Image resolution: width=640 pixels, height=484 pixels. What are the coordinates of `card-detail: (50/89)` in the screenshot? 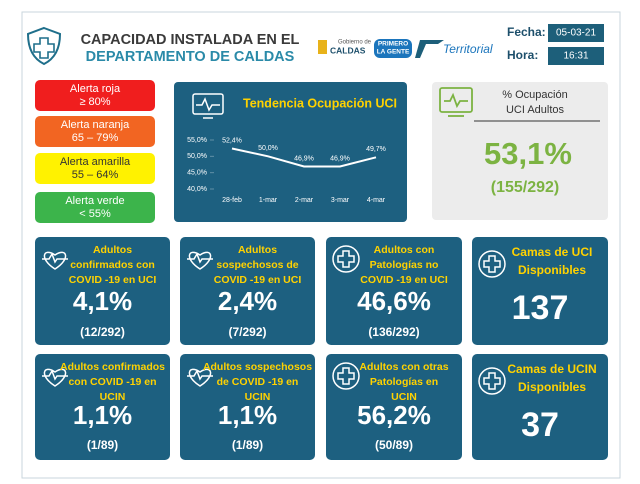 It's located at (394, 445).